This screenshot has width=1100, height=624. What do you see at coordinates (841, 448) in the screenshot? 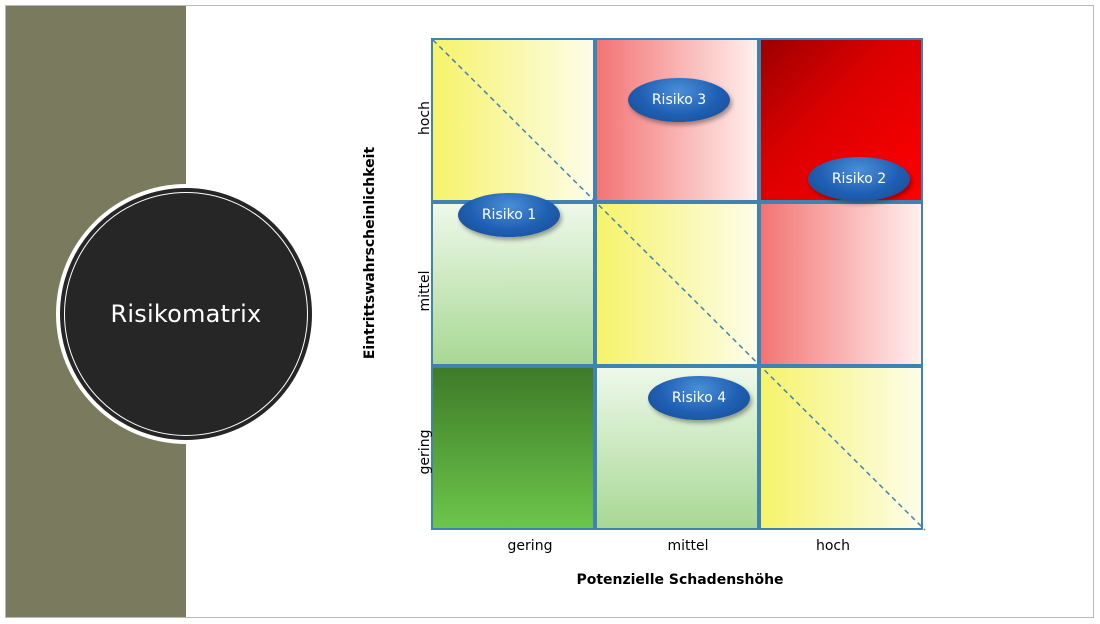
I see `matrix-cell-low-high` at bounding box center [841, 448].